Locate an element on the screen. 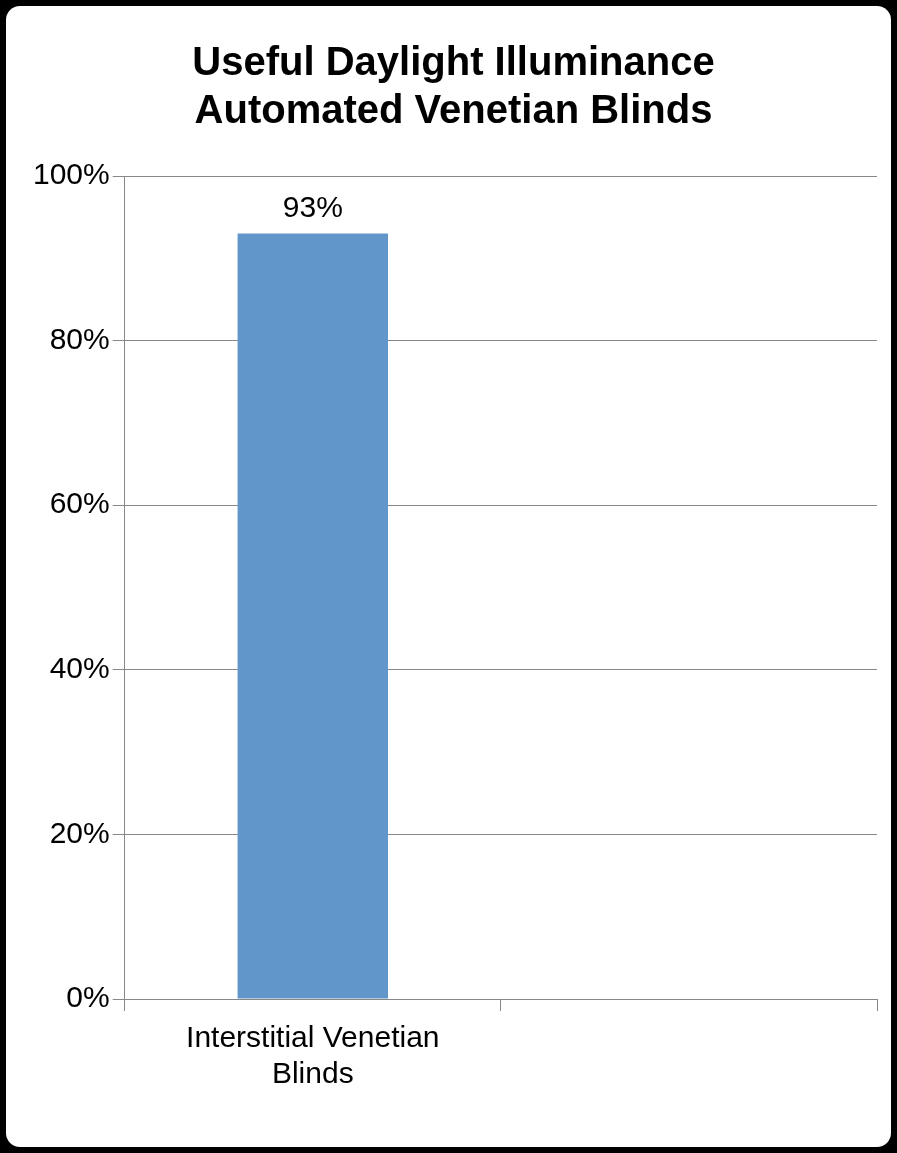 Image resolution: width=897 pixels, height=1153 pixels. y-tick-label: 40% is located at coordinates (79, 668).